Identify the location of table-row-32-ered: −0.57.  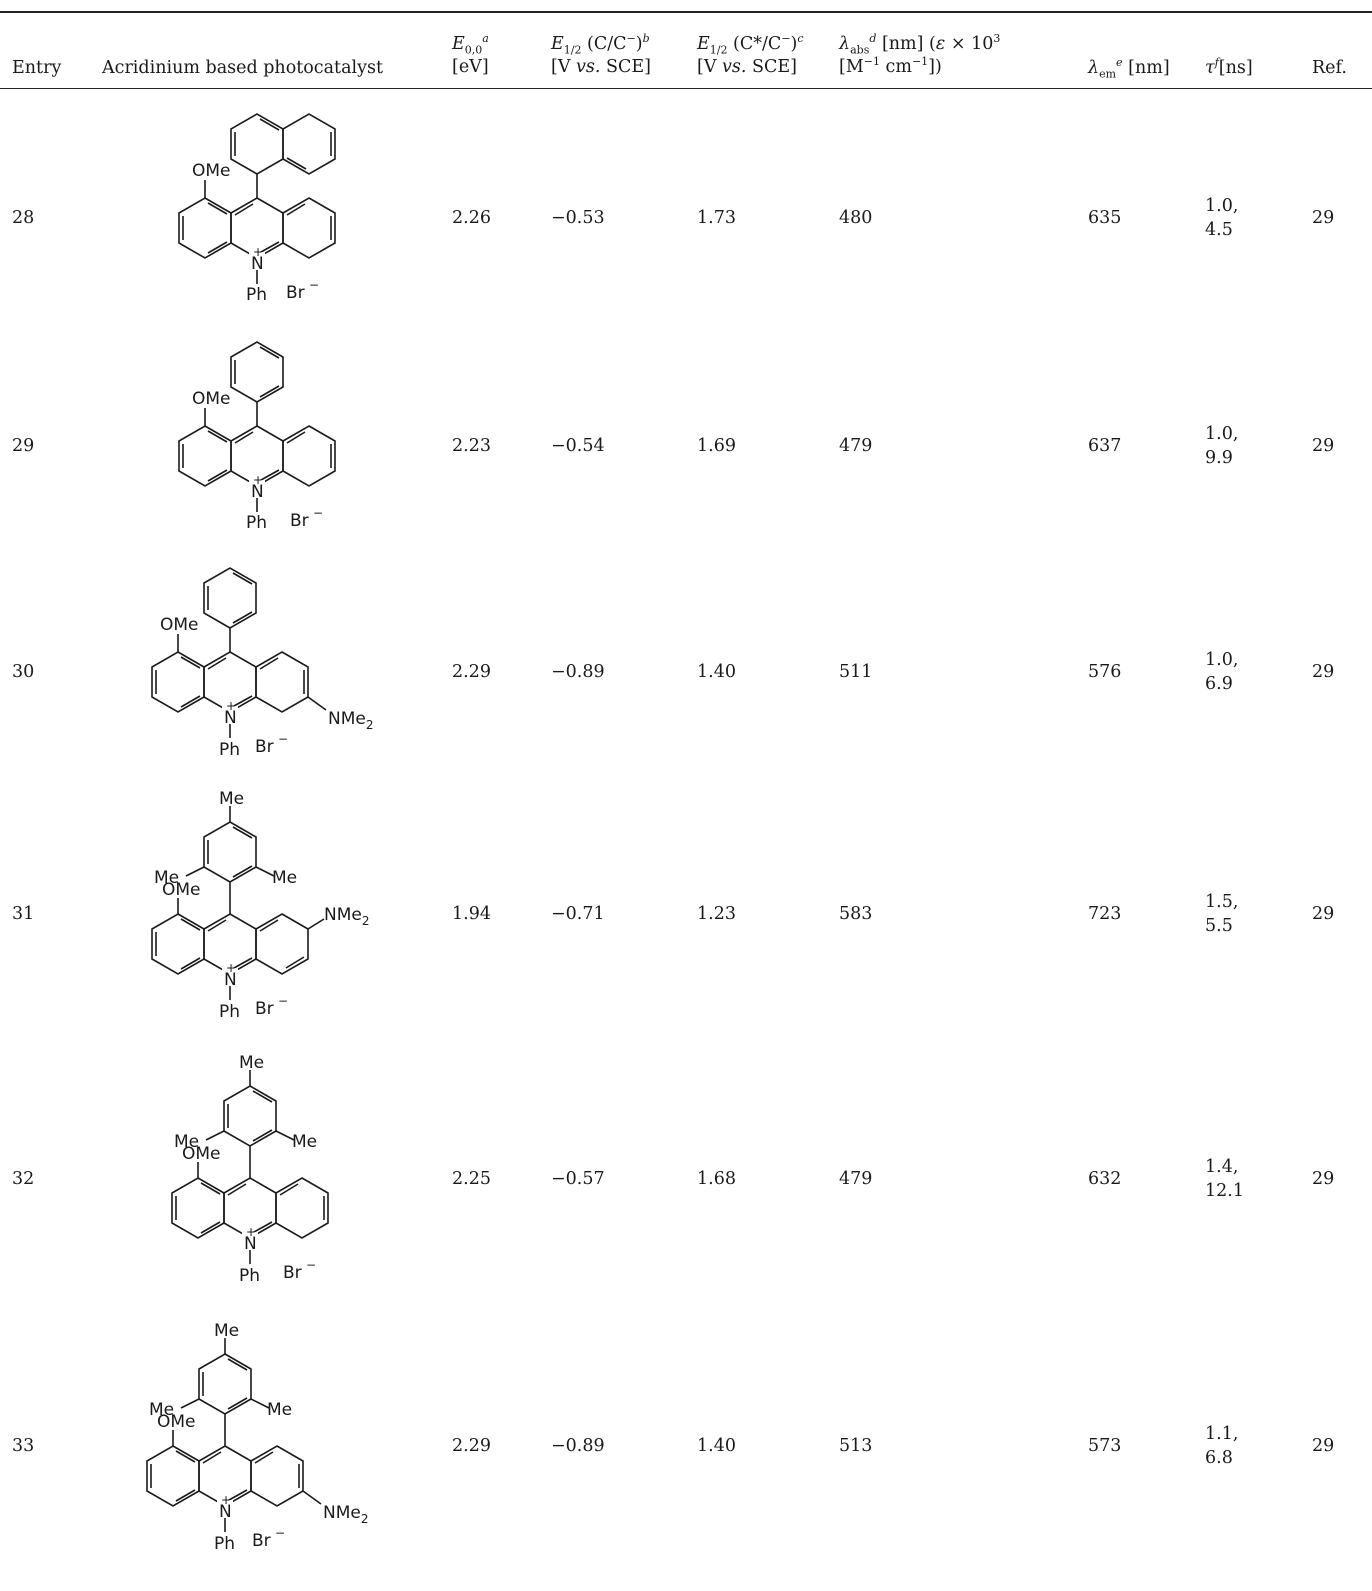
(578, 1179).